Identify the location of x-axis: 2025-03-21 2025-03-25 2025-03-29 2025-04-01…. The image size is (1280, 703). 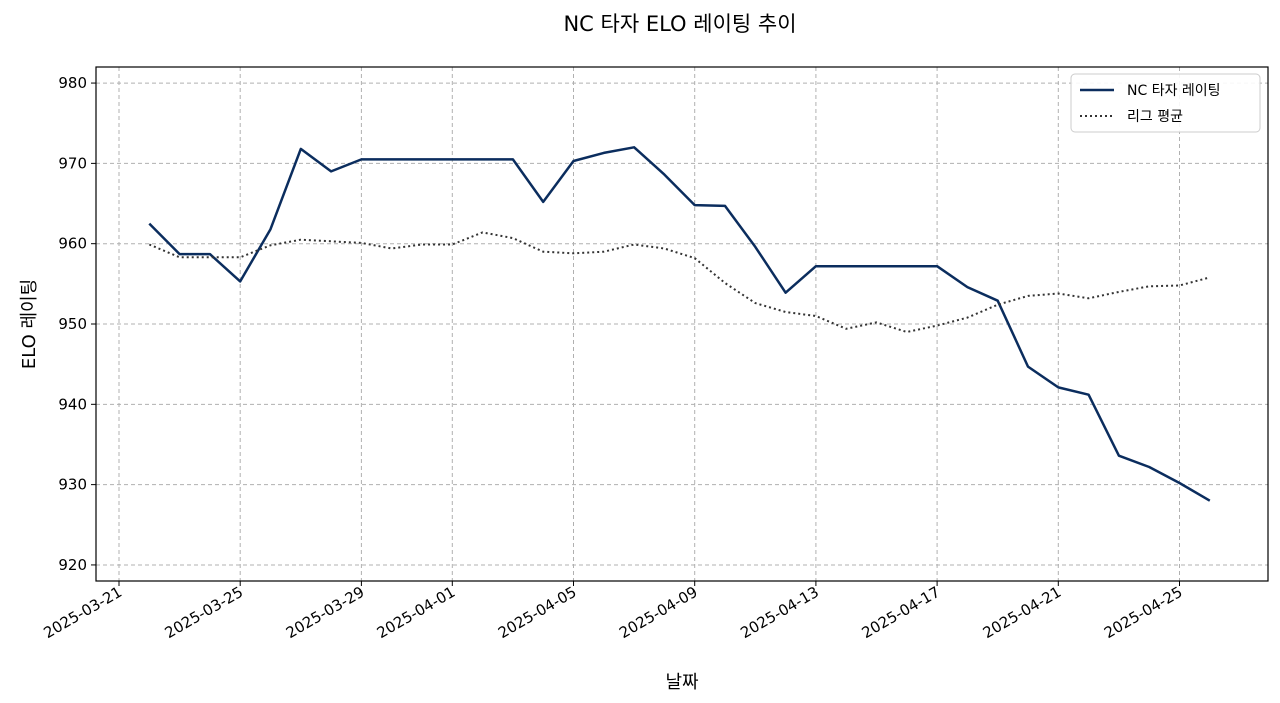
(613, 611).